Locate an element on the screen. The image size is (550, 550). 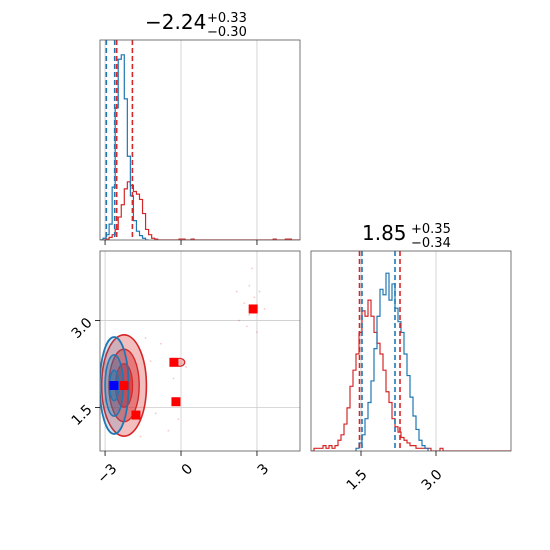
x-tick-label: 3 is located at coordinates (264, 470).